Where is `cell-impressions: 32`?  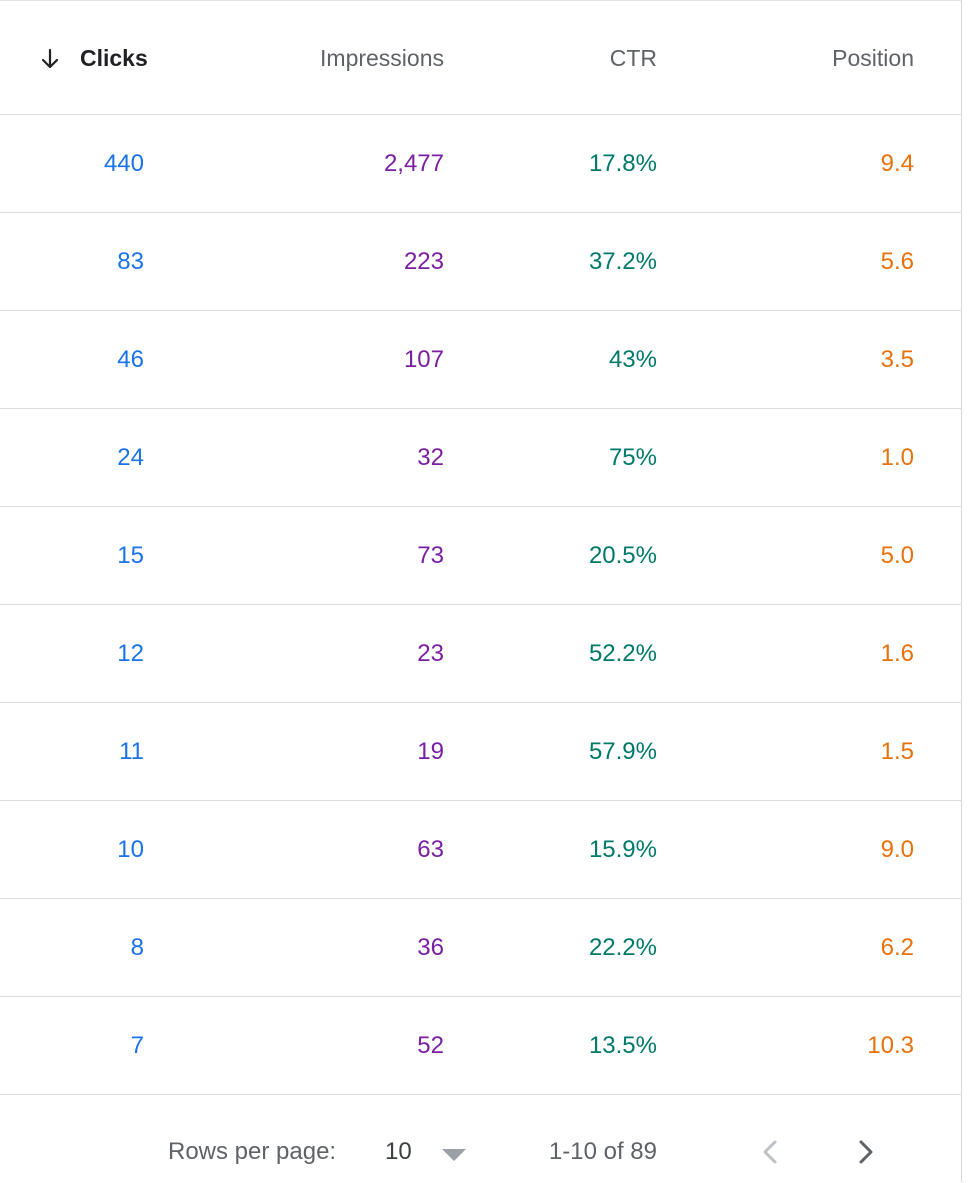 cell-impressions: 32 is located at coordinates (430, 457).